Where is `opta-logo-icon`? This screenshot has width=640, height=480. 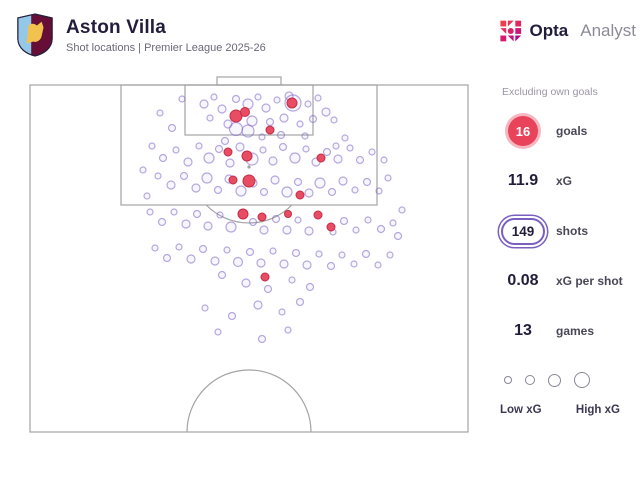 opta-logo-icon is located at coordinates (511, 31).